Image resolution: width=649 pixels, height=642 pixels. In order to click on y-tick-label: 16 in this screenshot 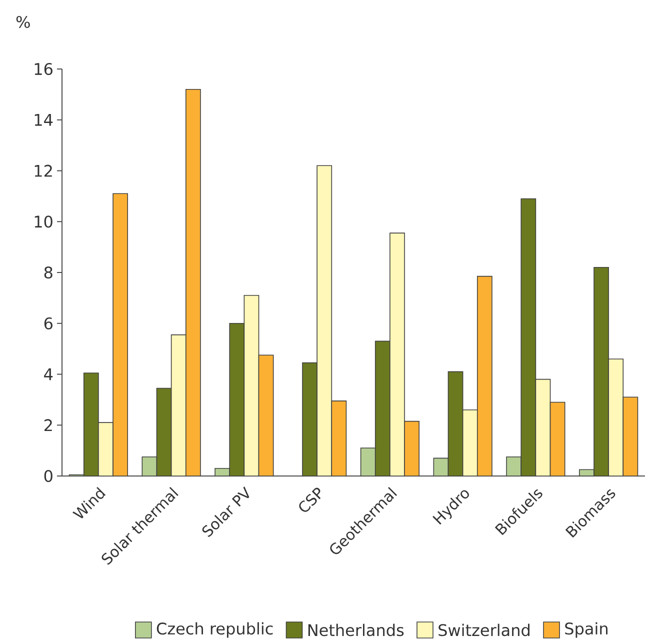, I will do `click(43, 69)`.